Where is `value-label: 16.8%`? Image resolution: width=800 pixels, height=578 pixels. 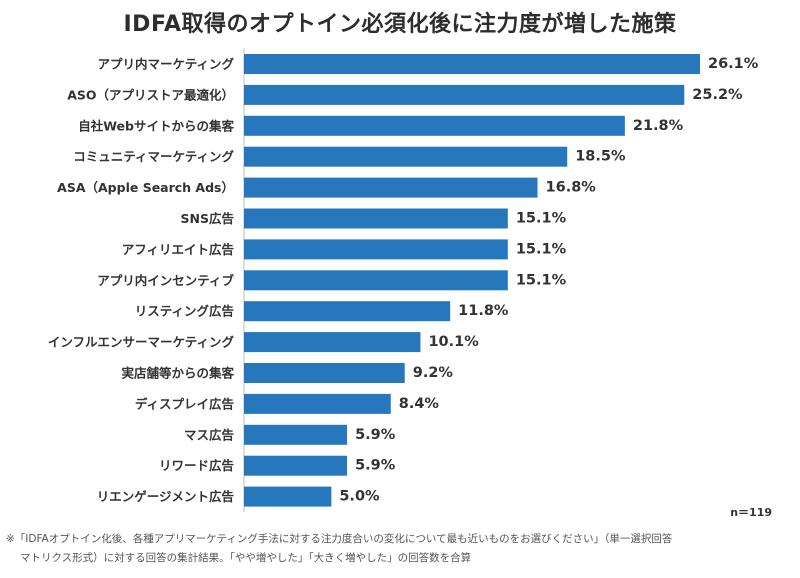 value-label: 16.8% is located at coordinates (571, 188).